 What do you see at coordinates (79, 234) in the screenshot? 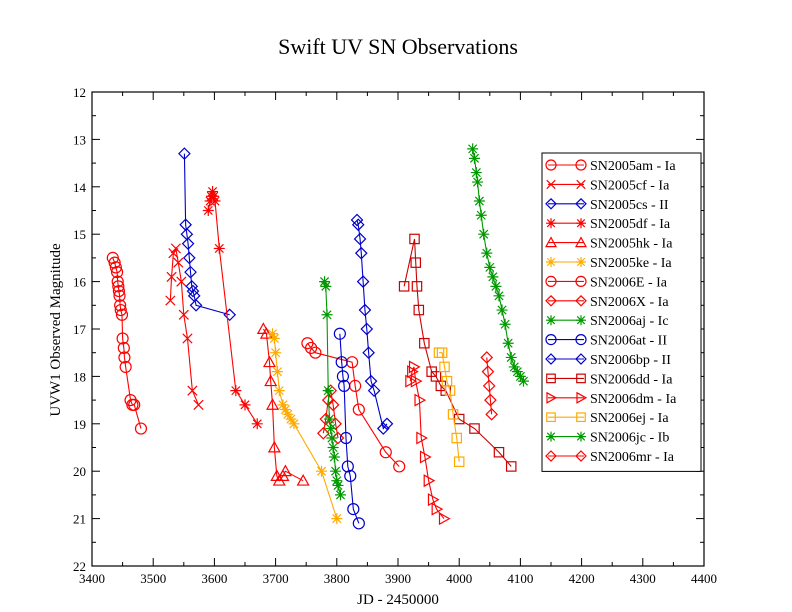
I see `y-tick-label: 15` at bounding box center [79, 234].